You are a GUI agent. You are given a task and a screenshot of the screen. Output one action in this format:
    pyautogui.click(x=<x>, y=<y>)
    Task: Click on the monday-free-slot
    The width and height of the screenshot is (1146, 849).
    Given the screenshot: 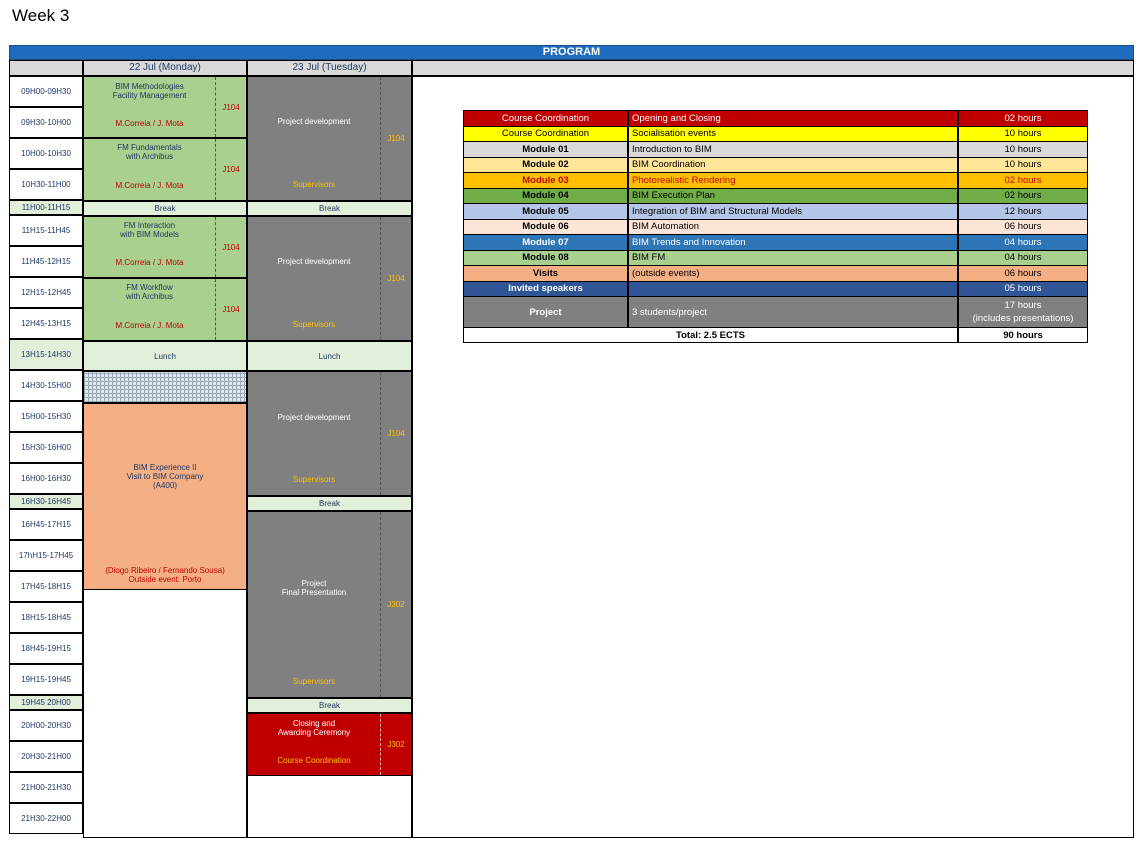 What is the action you would take?
    pyautogui.click(x=165, y=387)
    